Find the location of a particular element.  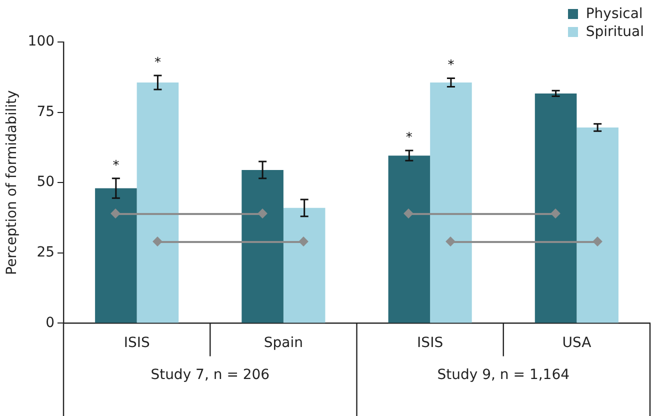

text: Study 7, n = 206 is located at coordinates (210, 374).